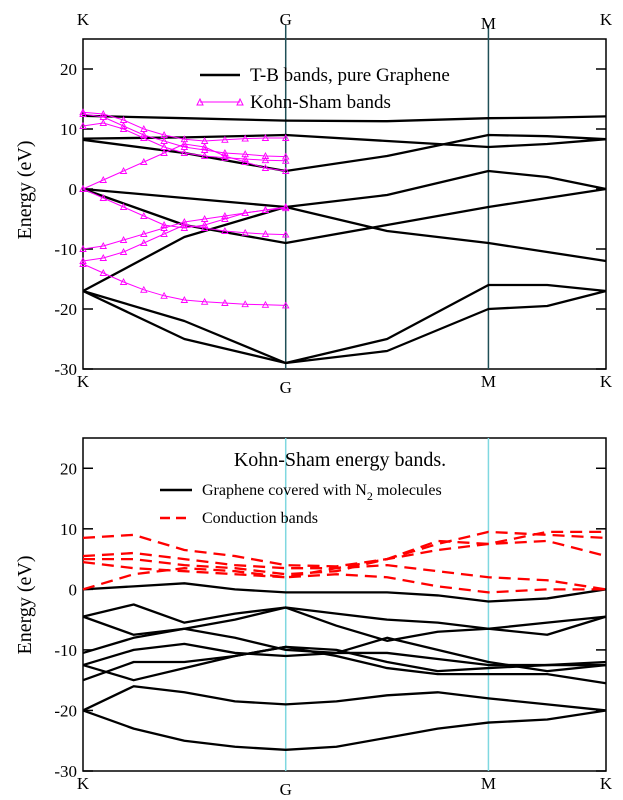  Describe the element at coordinates (370, 496) in the screenshot. I see `legend-label-n2-subscript: 2` at that location.